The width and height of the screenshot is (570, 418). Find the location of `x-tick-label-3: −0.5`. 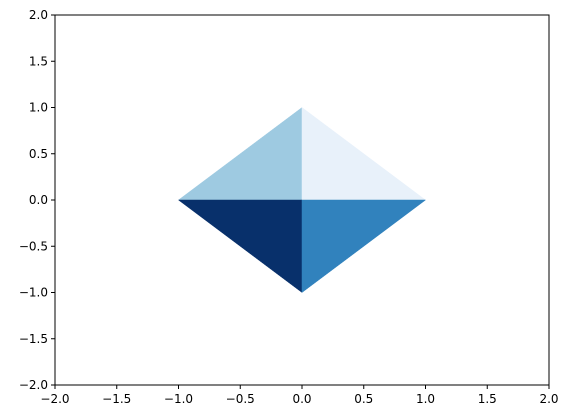

x-tick-label-3: −0.5 is located at coordinates (240, 399).